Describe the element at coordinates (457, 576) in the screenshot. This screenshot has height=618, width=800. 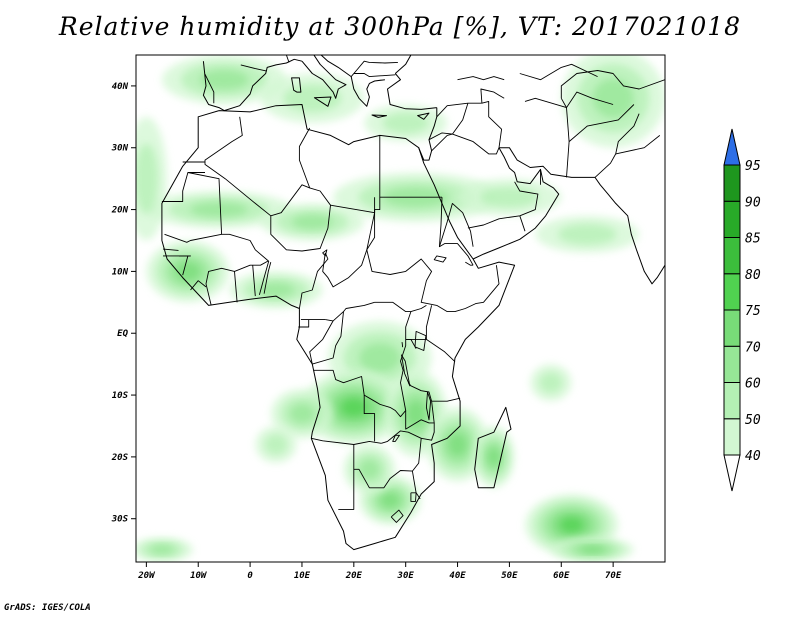
I see `lon-tick-label: 40E` at that location.